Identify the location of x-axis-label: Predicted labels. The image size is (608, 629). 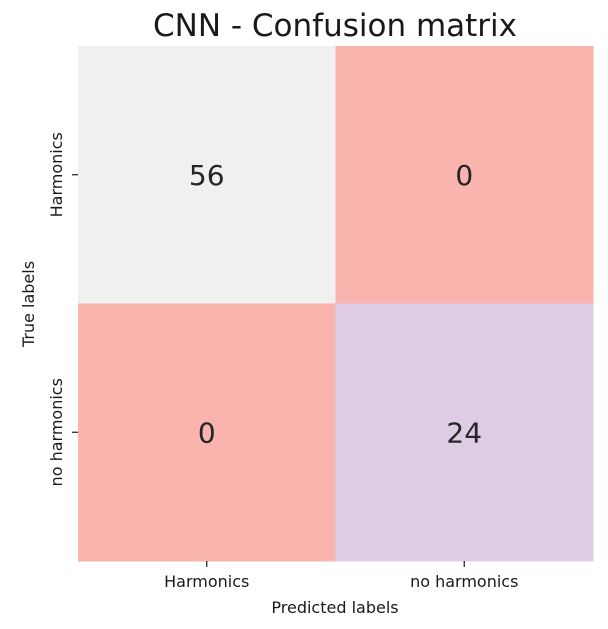
(334, 607).